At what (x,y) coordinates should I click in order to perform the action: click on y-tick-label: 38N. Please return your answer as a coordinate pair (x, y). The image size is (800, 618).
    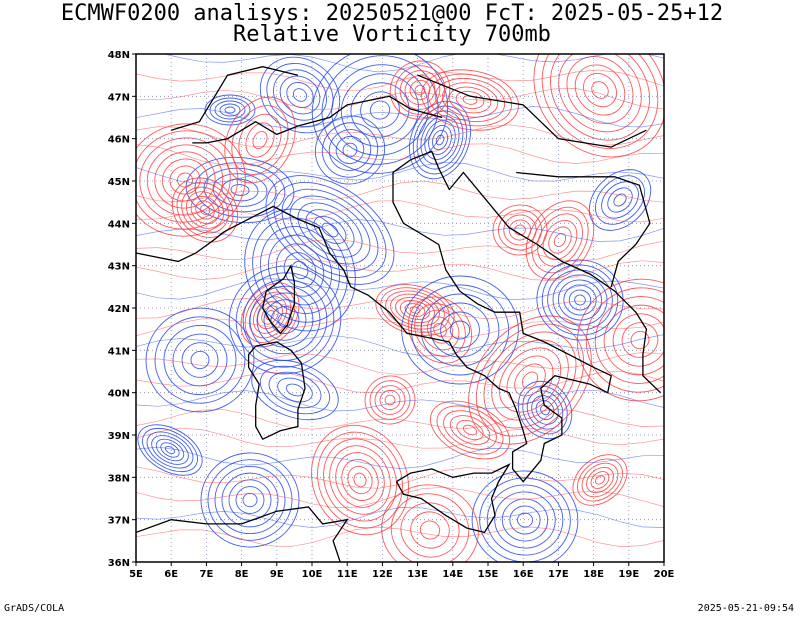
    Looking at the image, I should click on (119, 478).